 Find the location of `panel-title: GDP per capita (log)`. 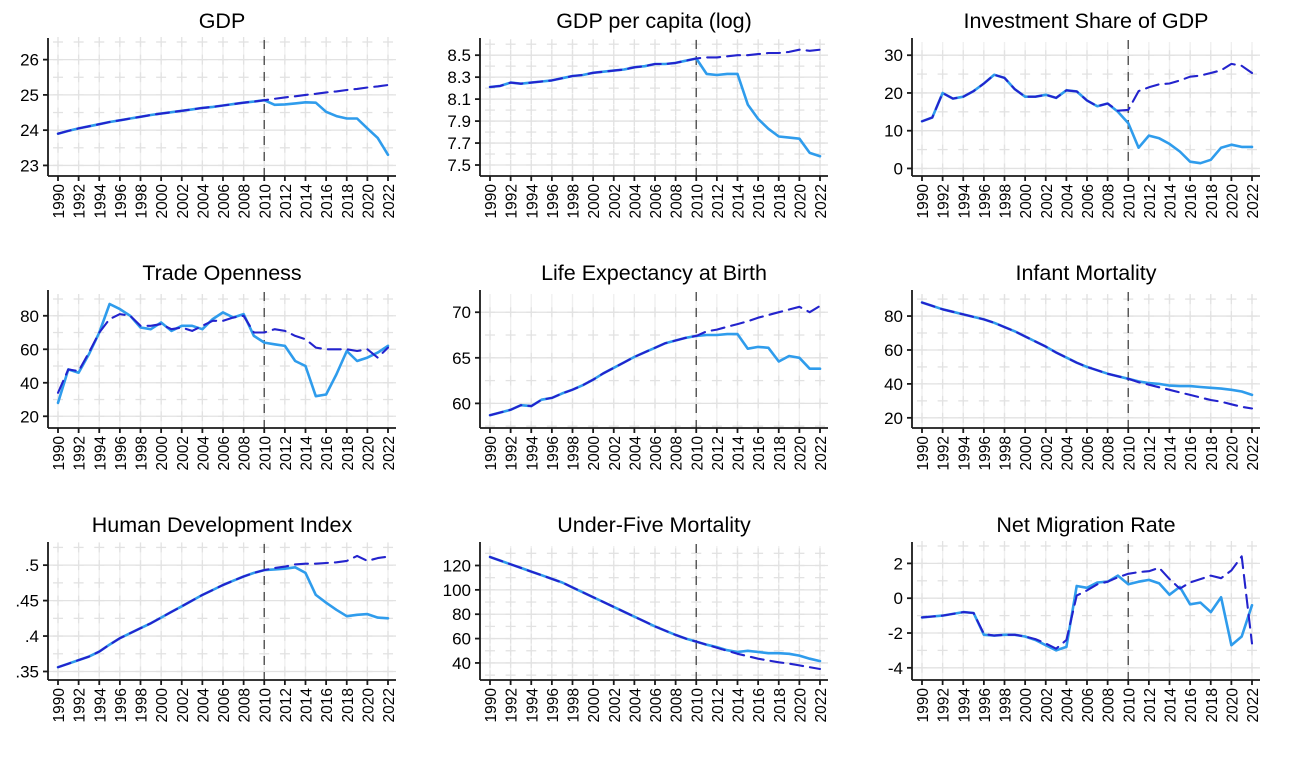

panel-title: GDP per capita (log) is located at coordinates (654, 21).